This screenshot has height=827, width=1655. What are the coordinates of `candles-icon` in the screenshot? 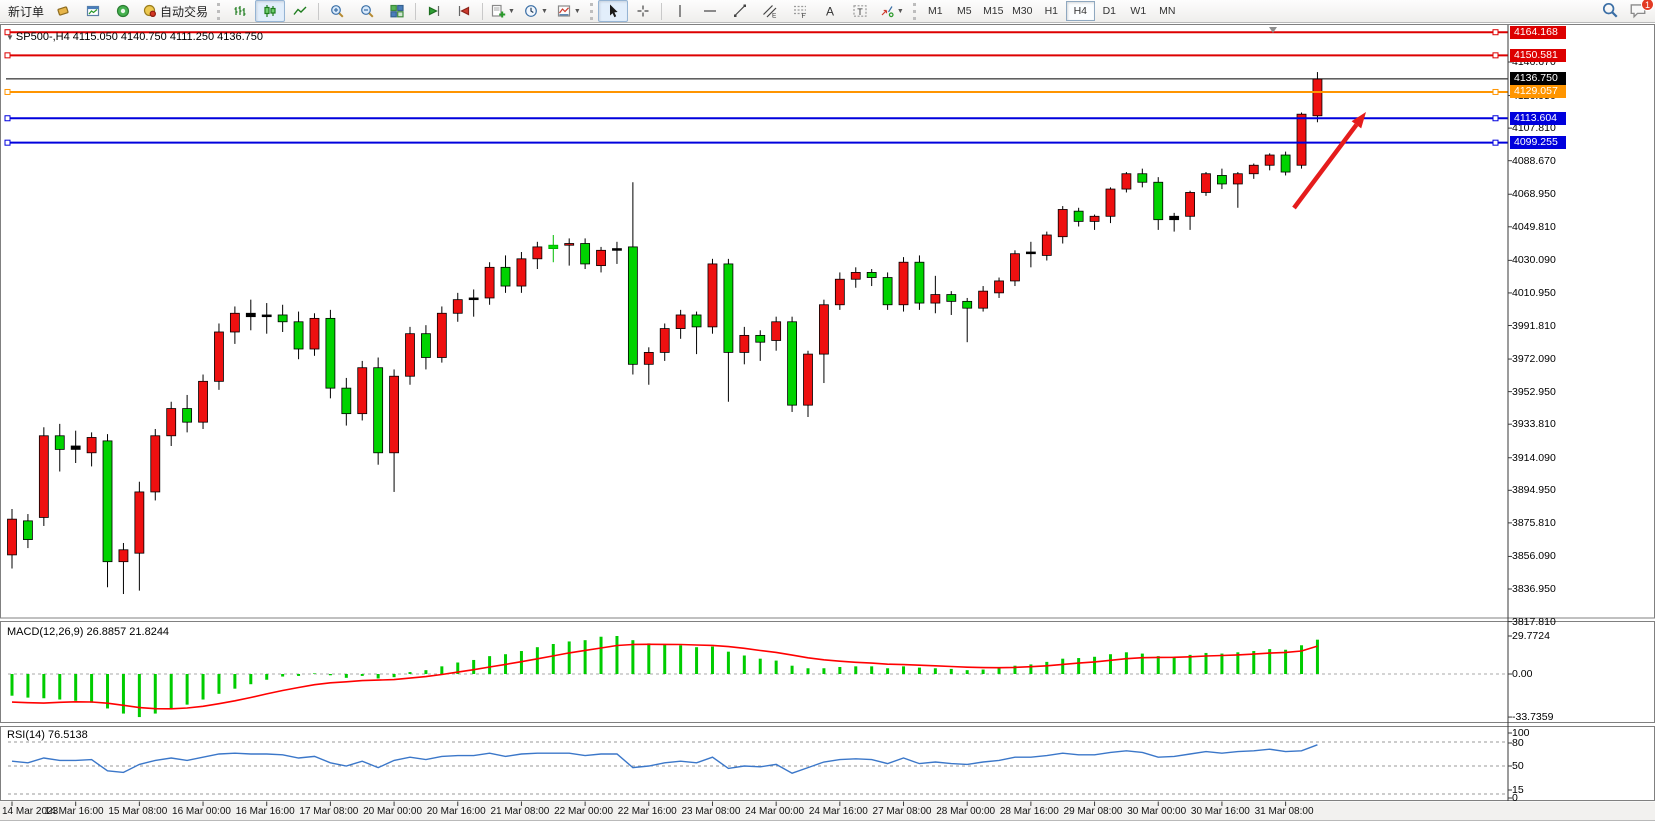 It's located at (270, 11).